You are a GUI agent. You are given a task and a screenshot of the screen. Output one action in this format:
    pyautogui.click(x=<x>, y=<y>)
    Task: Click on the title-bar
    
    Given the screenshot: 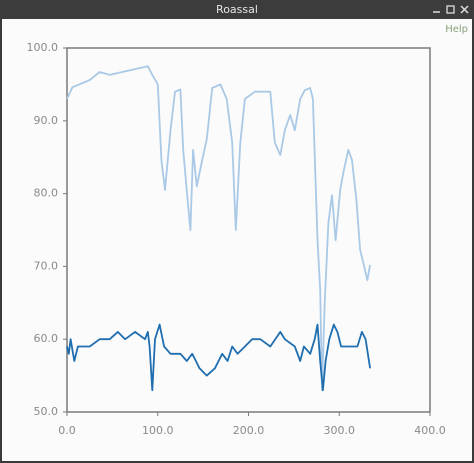 What is the action you would take?
    pyautogui.click(x=237, y=9)
    